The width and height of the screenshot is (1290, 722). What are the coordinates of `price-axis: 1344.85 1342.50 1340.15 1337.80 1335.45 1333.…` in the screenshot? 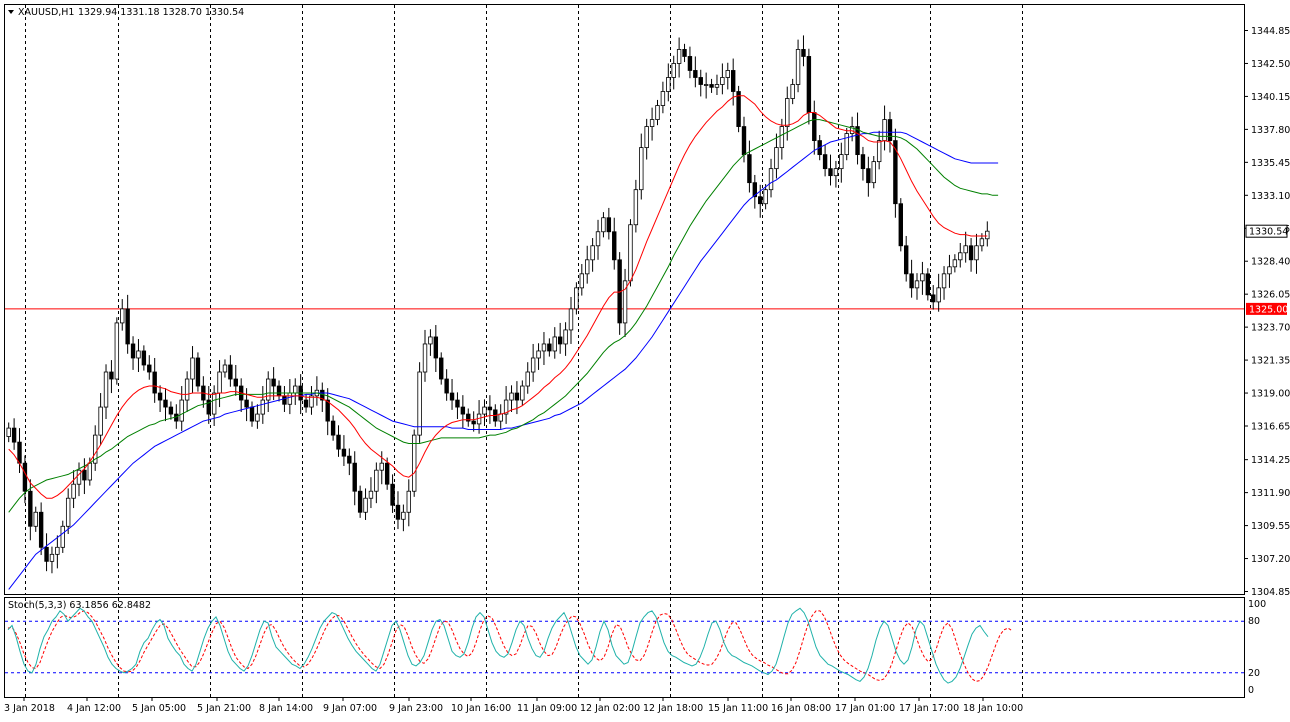 It's located at (1267, 312).